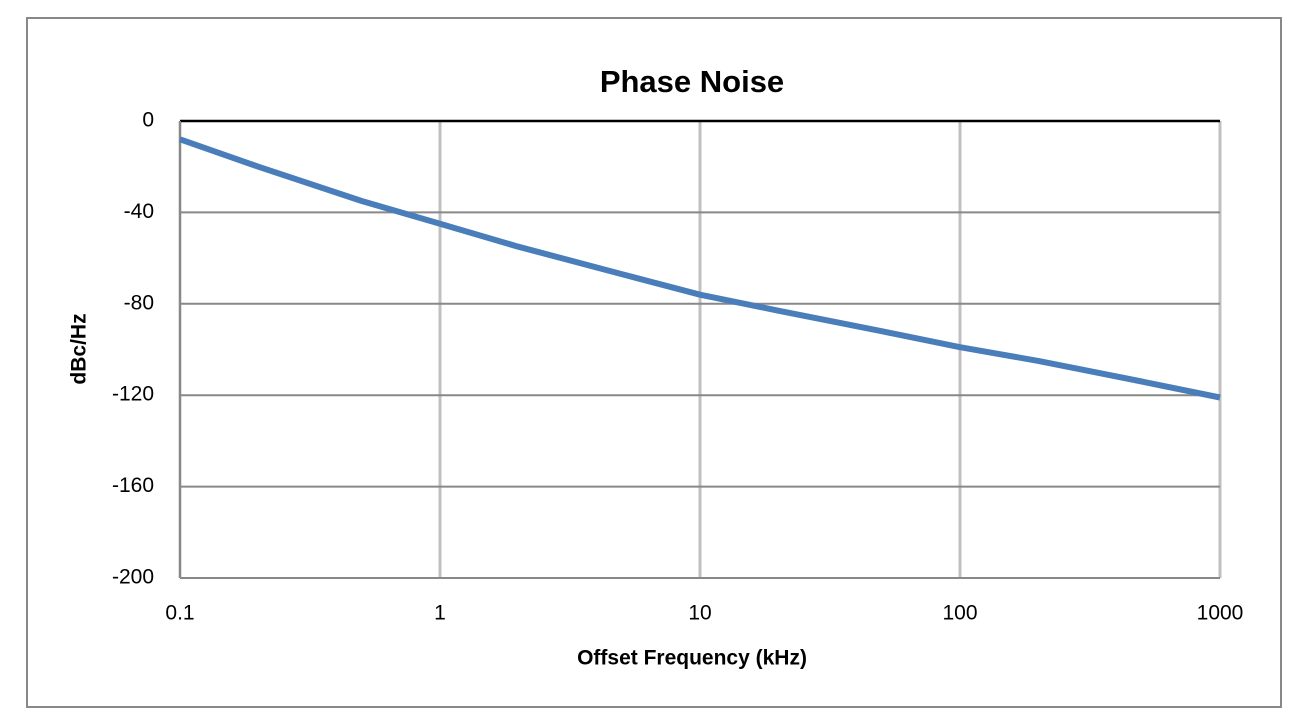  Describe the element at coordinates (692, 81) in the screenshot. I see `chart-title: Phase Noise` at that location.